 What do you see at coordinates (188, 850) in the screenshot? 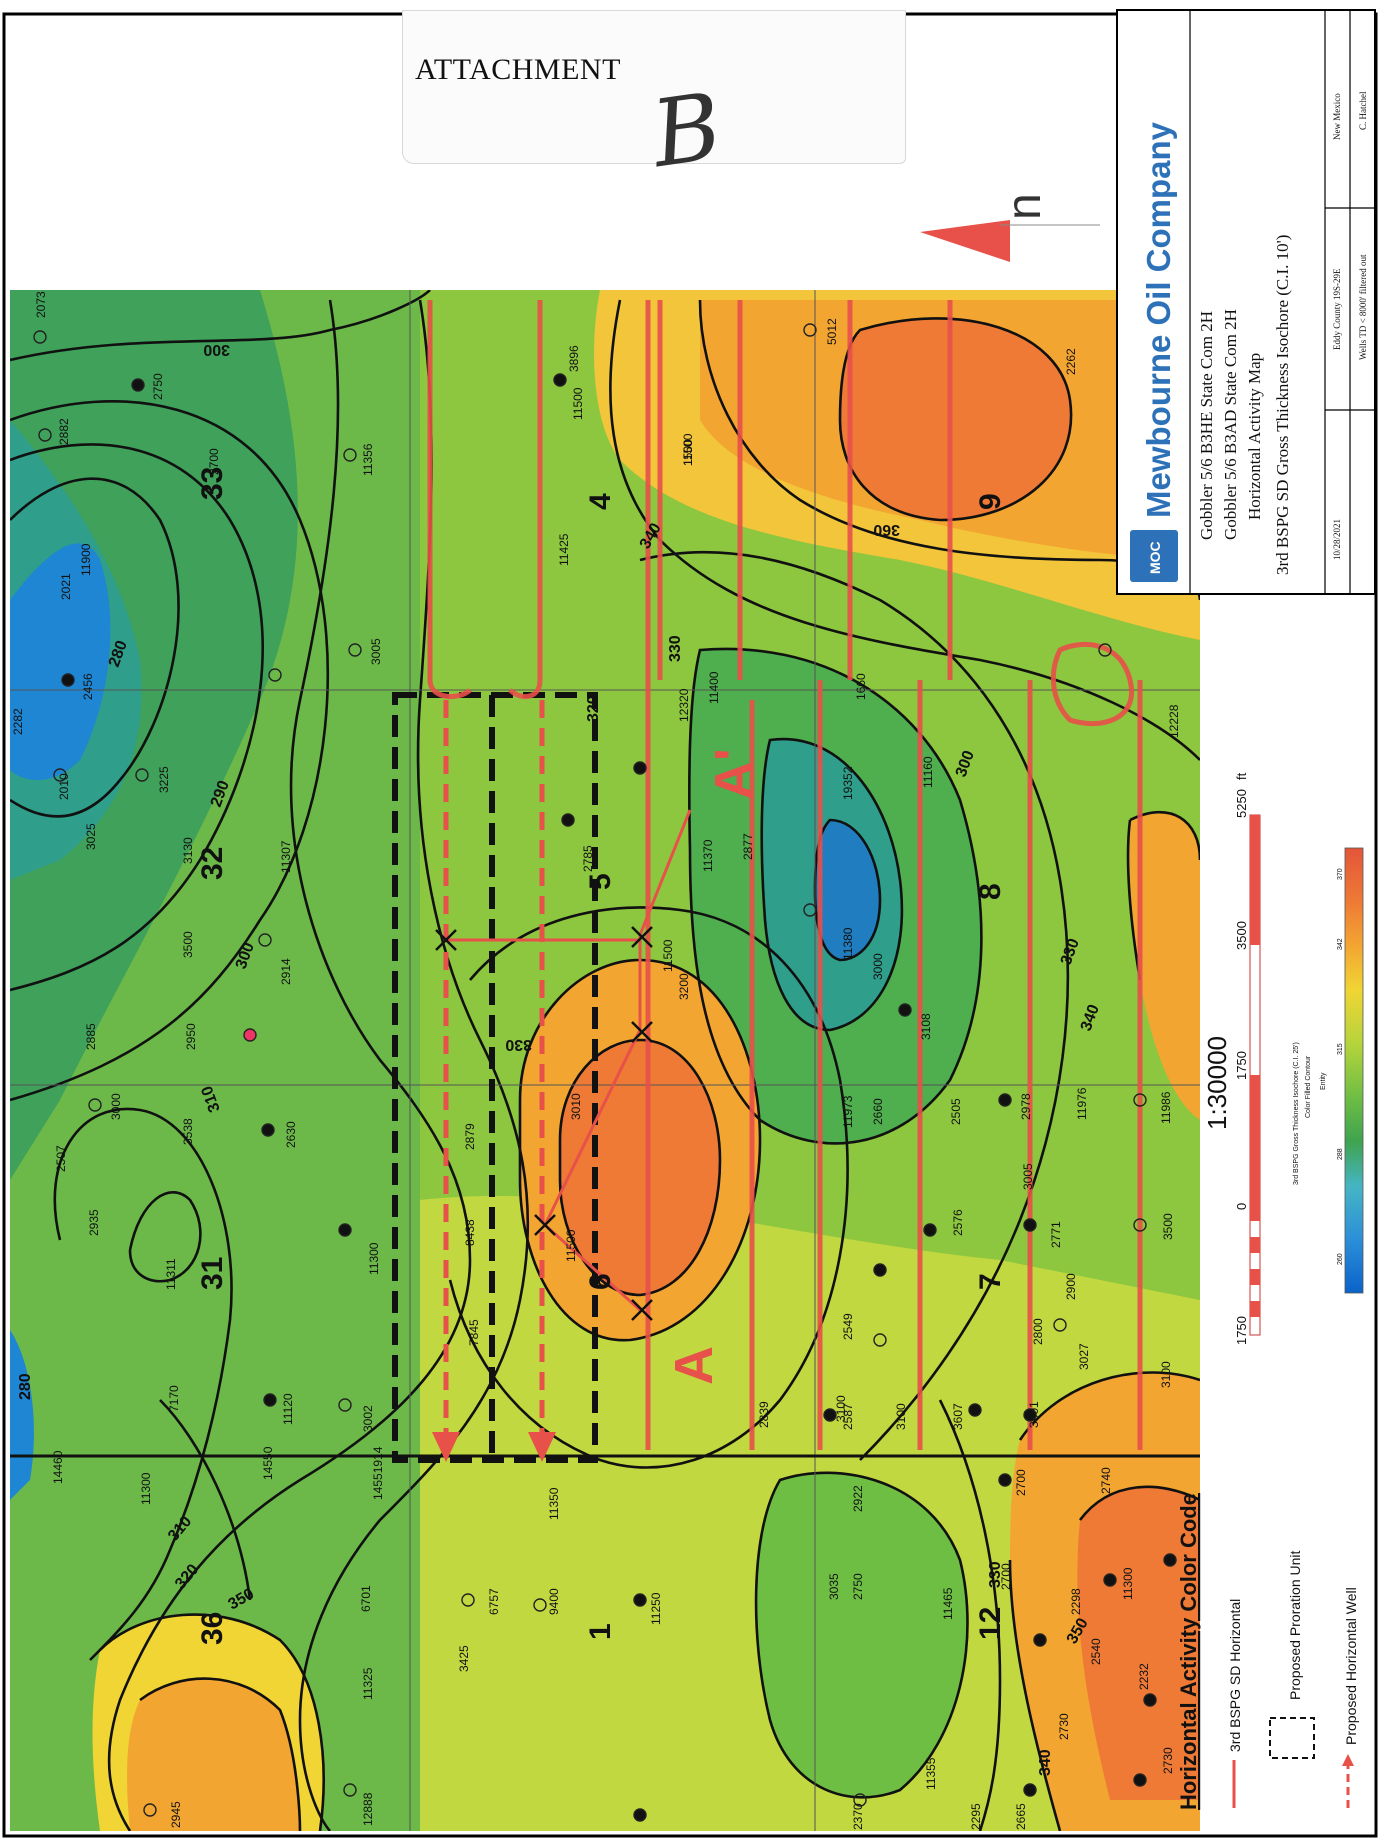
I see `well-label: 3130` at bounding box center [188, 850].